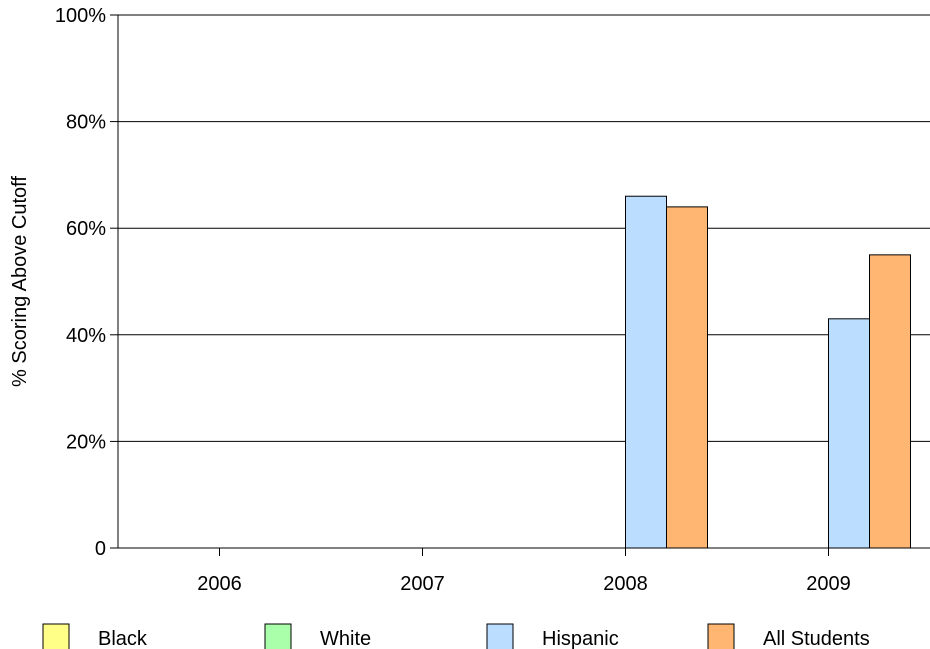  Describe the element at coordinates (422, 584) in the screenshot. I see `x-tick-label: 2007` at that location.